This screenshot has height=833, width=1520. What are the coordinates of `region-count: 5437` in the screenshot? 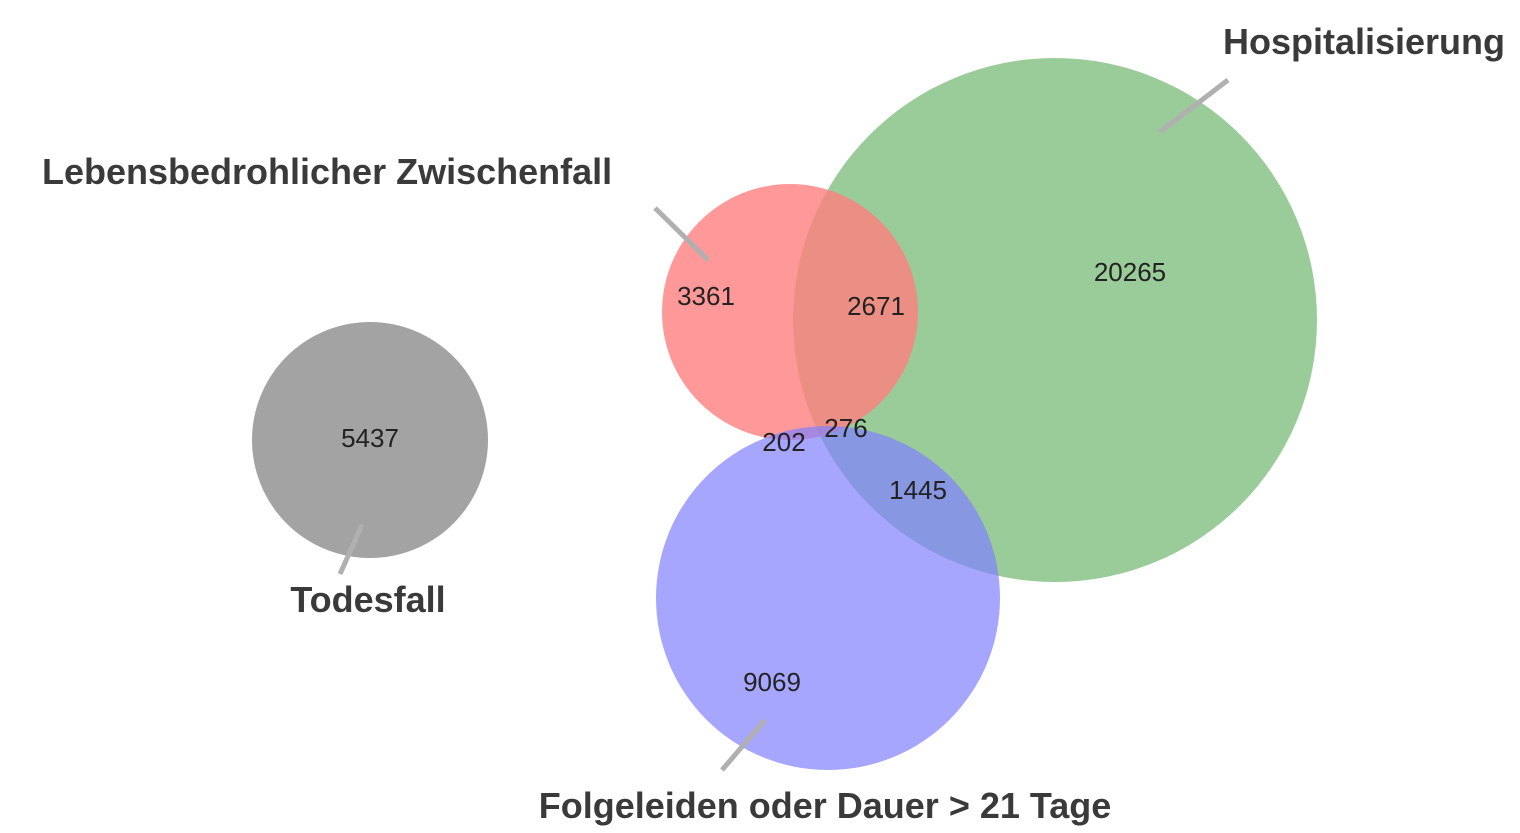 It's located at (370, 438).